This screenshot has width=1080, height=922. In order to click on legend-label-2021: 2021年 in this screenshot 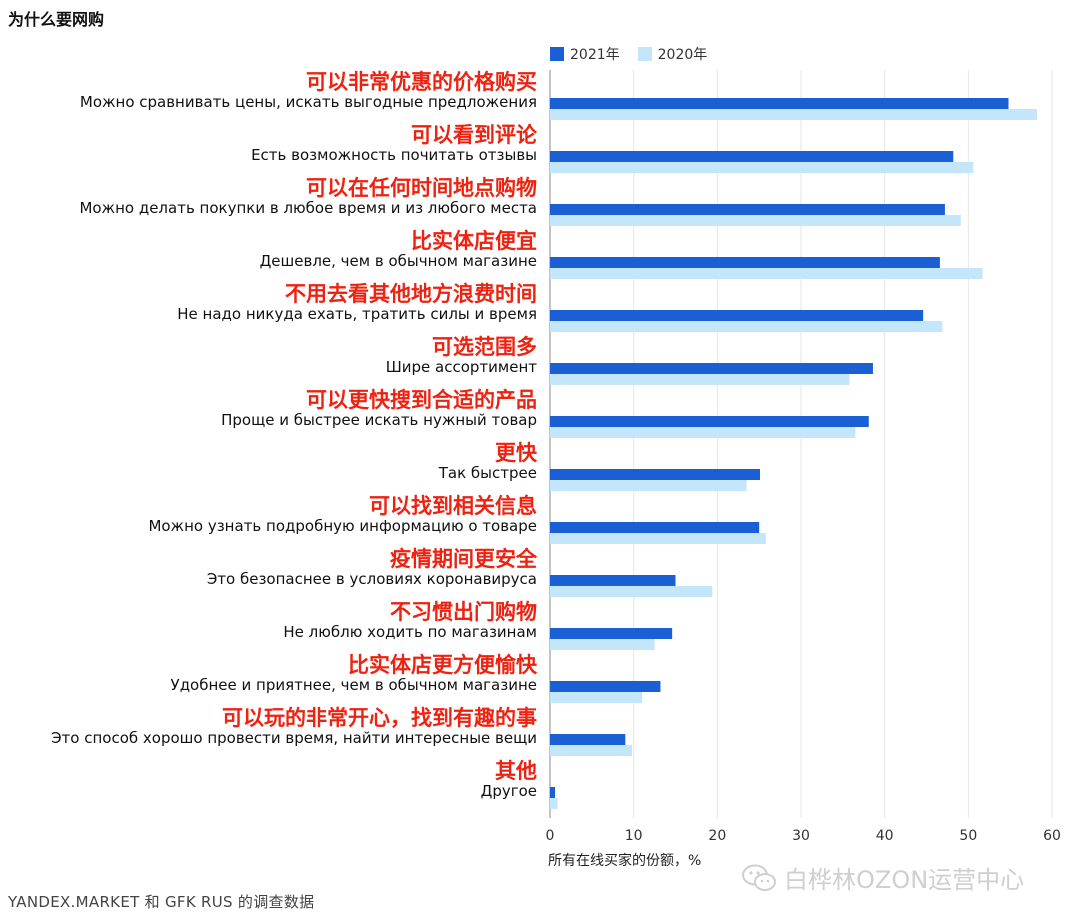, I will do `click(595, 55)`.